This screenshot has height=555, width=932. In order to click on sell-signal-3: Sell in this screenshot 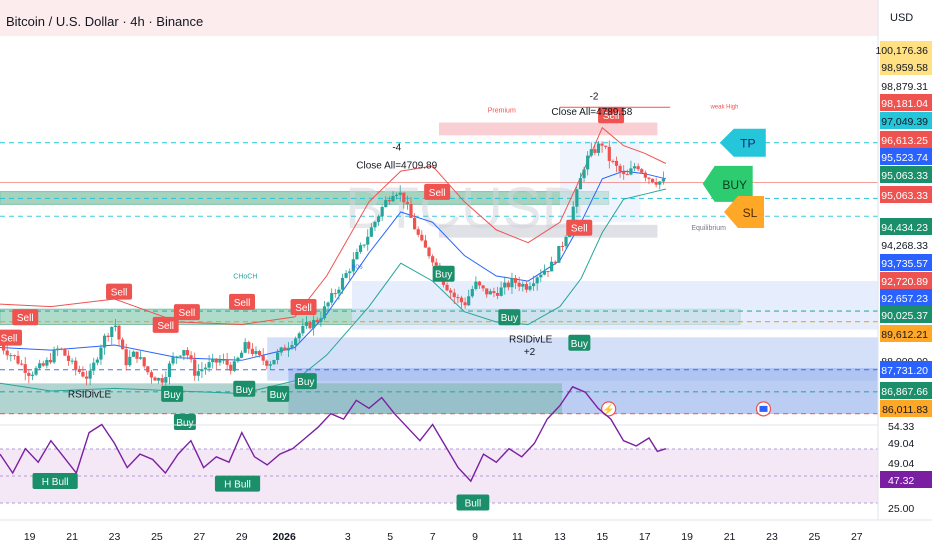, I will do `click(165, 326)`.